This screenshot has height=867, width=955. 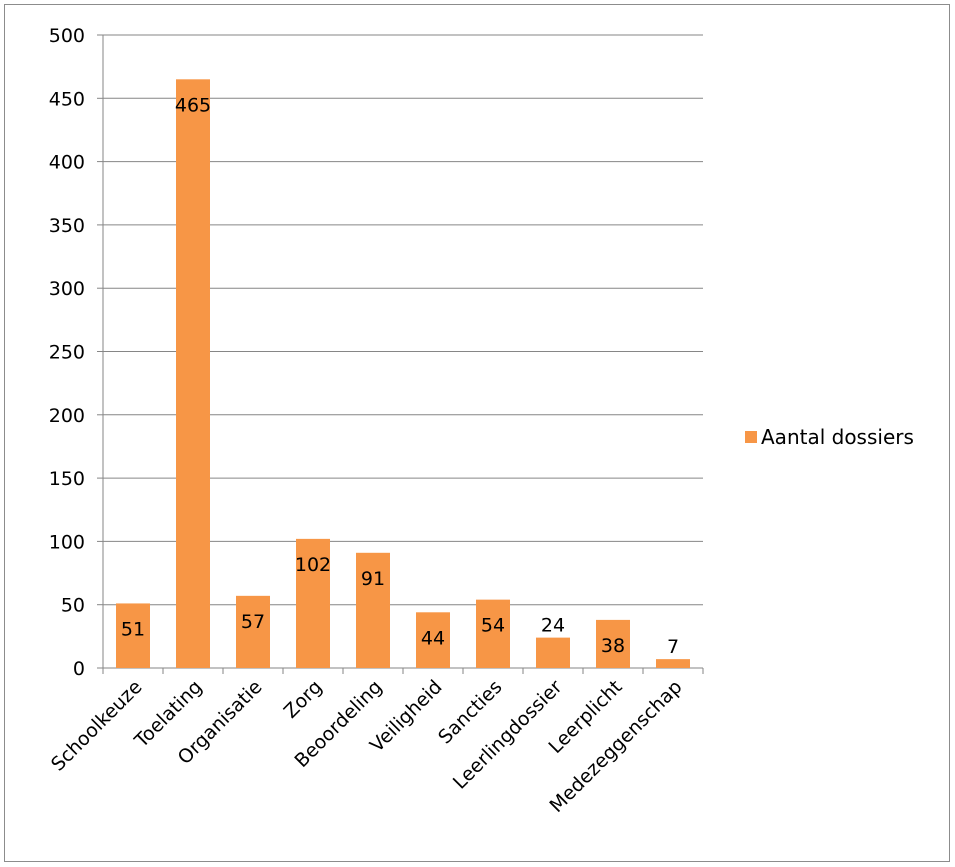 I want to click on y-tick-label: 50, so click(x=73, y=606).